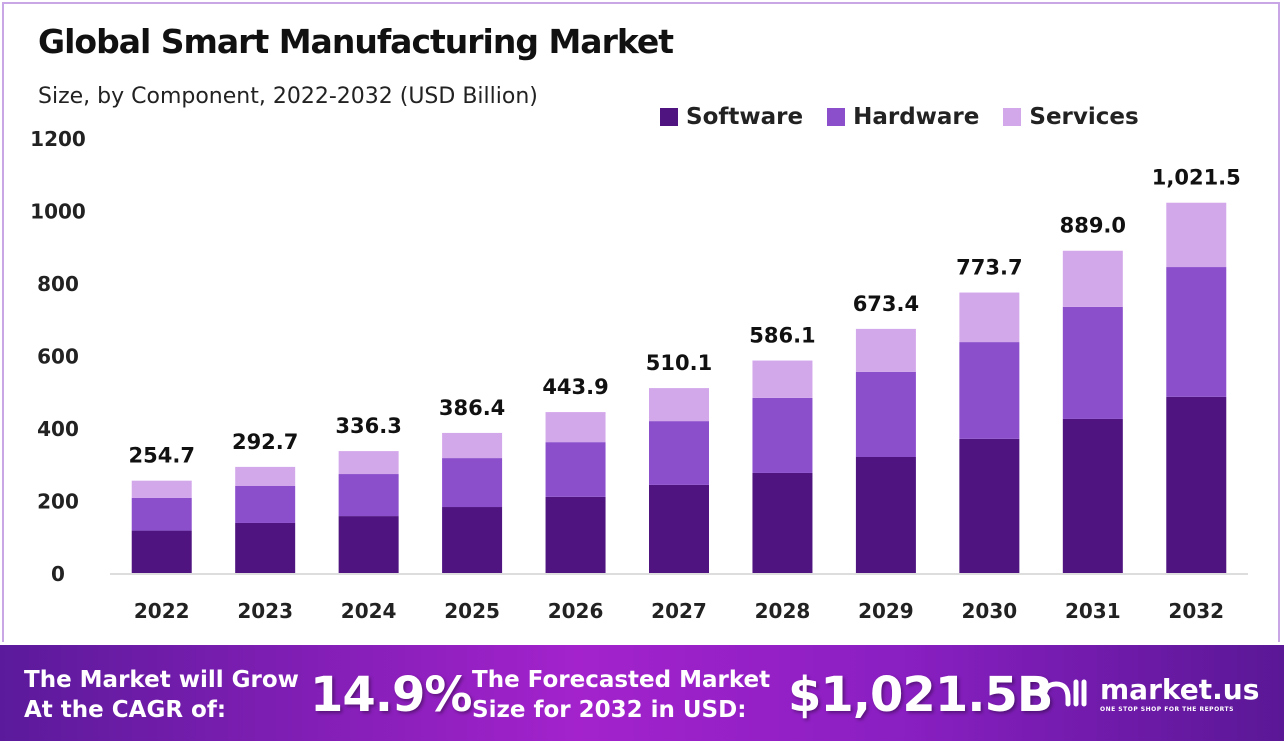  What do you see at coordinates (265, 476) in the screenshot?
I see `bar-services-2023` at bounding box center [265, 476].